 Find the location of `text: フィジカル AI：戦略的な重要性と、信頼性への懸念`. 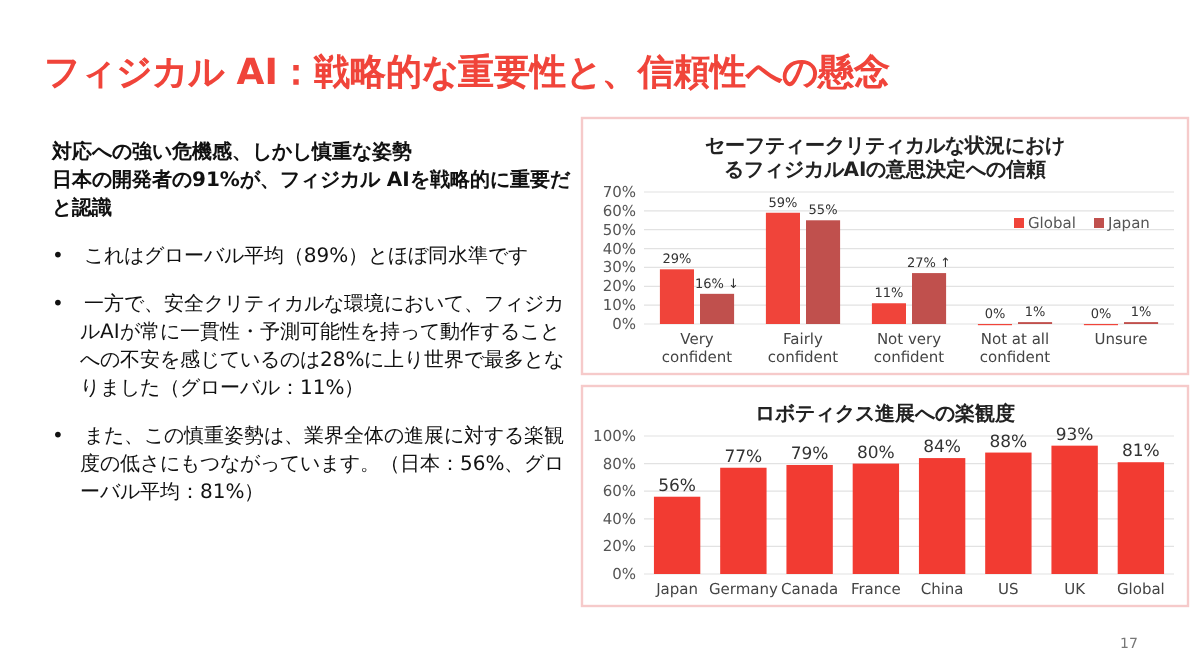

text: フィジカル AI：戦略的な重要性と、信頼性への懸念 is located at coordinates (468, 73).